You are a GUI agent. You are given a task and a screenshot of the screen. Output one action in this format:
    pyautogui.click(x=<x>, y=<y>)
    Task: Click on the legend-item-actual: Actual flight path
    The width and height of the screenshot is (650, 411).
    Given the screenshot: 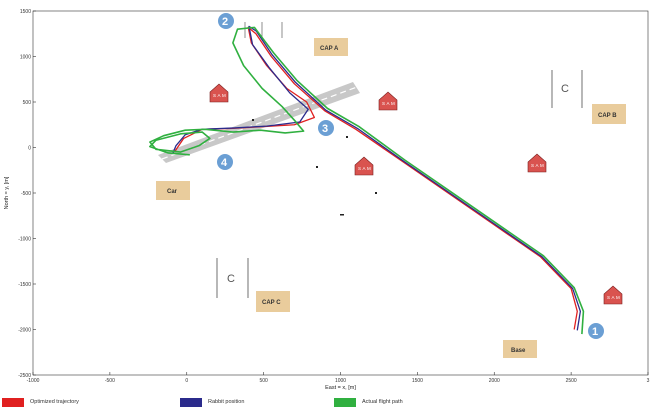 What is the action you would take?
    pyautogui.click(x=368, y=402)
    